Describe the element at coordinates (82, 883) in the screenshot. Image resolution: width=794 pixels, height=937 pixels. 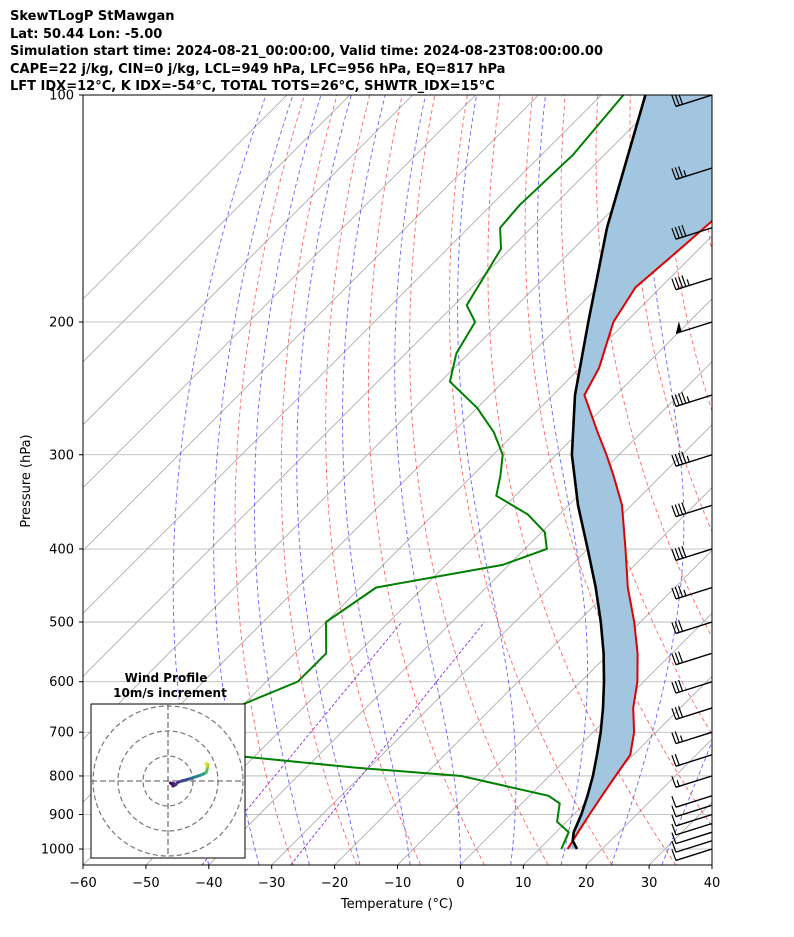
I see `x-tick-label: −60` at that location.